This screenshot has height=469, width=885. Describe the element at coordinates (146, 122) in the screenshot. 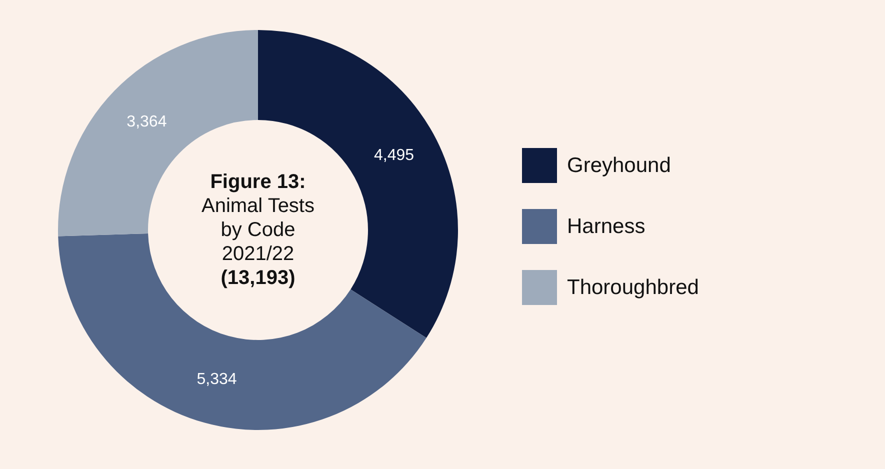

I see `data-label: 3,364` at that location.